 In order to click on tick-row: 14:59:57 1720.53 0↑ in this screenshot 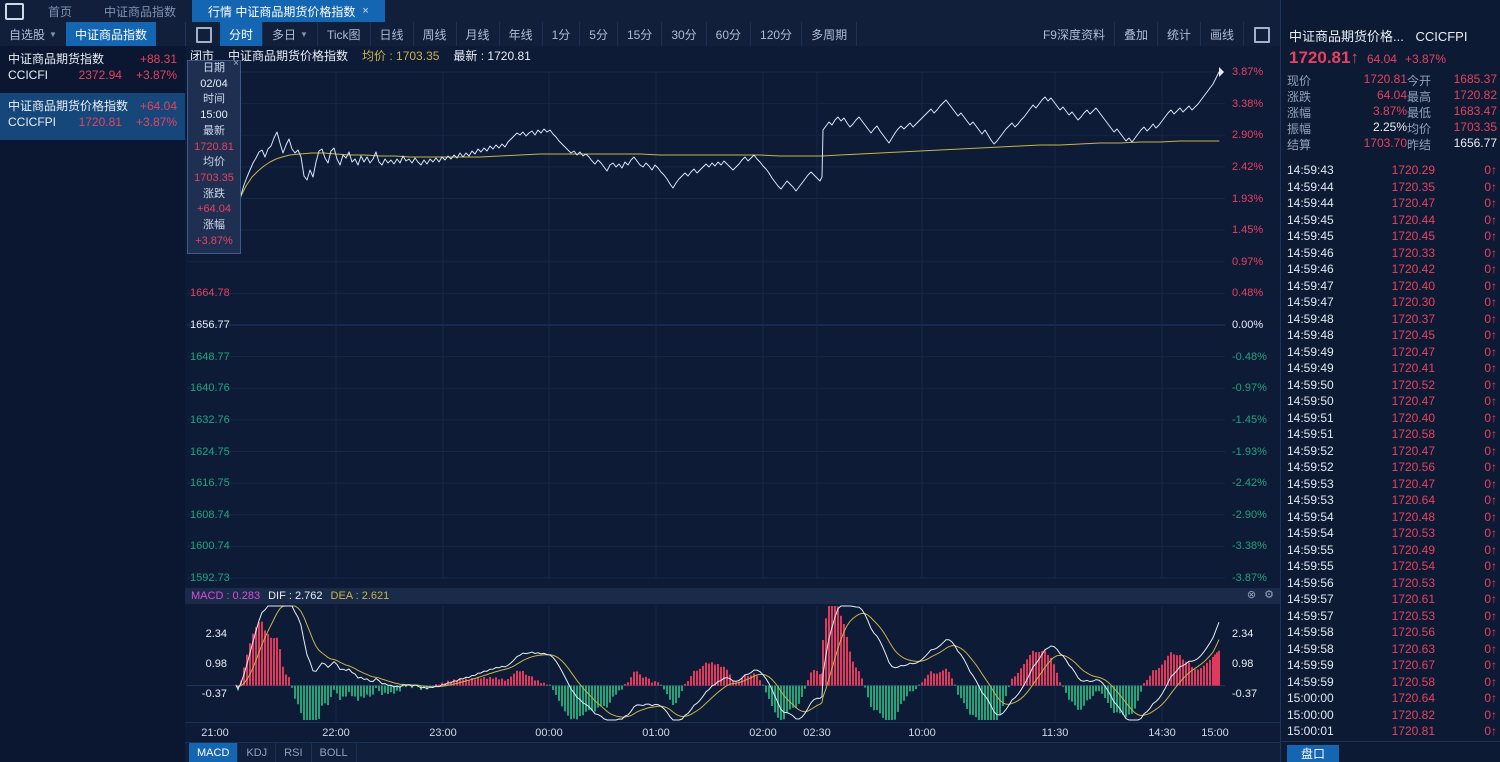, I will do `click(1392, 616)`.